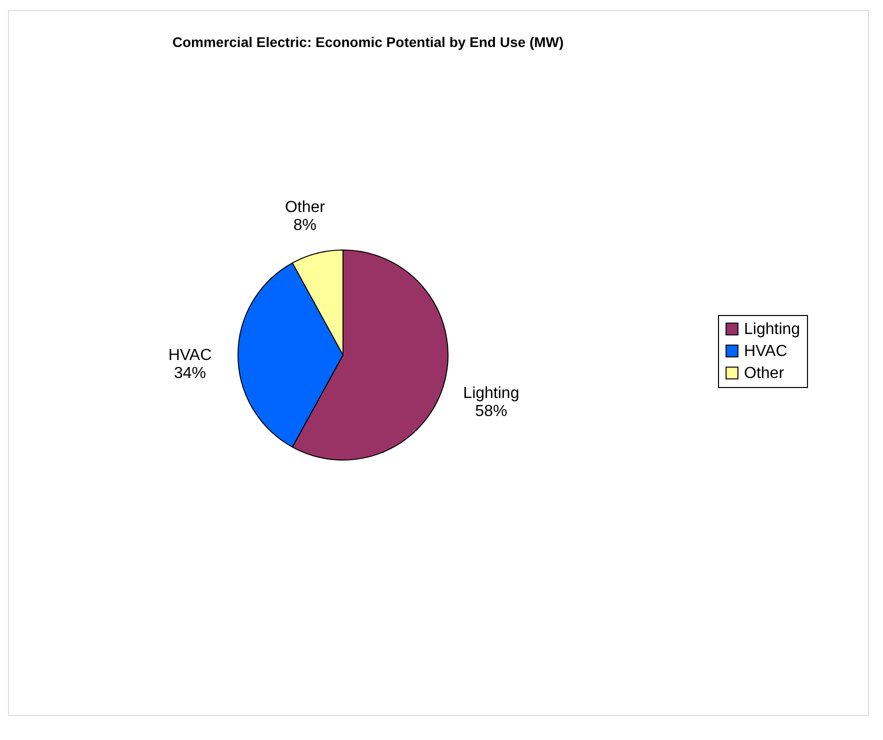  What do you see at coordinates (766, 351) in the screenshot?
I see `legend-label: HVAC` at bounding box center [766, 351].